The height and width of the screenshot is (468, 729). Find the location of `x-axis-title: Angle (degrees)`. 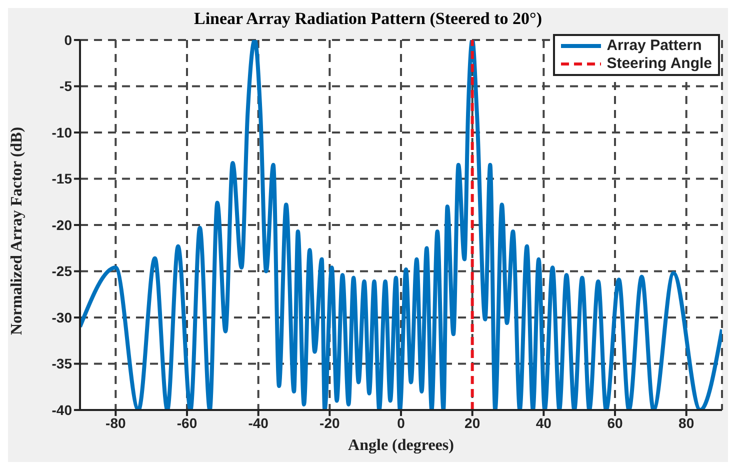

x-axis-title: Angle (degrees) is located at coordinates (401, 445).